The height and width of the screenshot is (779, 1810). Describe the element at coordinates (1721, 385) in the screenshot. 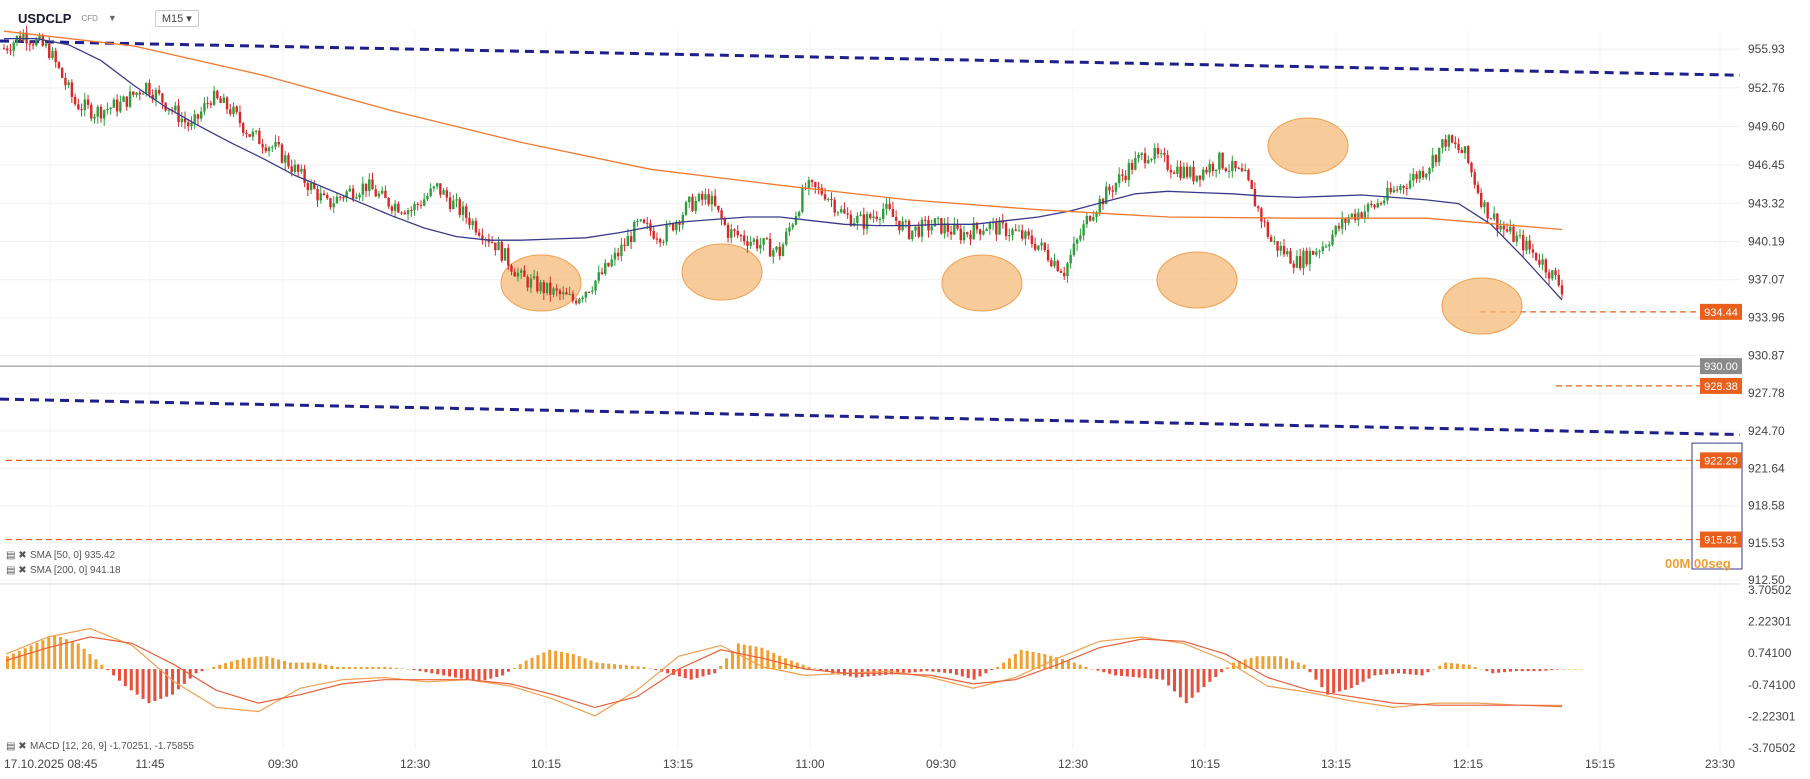

I see `price-tag-bg` at that location.